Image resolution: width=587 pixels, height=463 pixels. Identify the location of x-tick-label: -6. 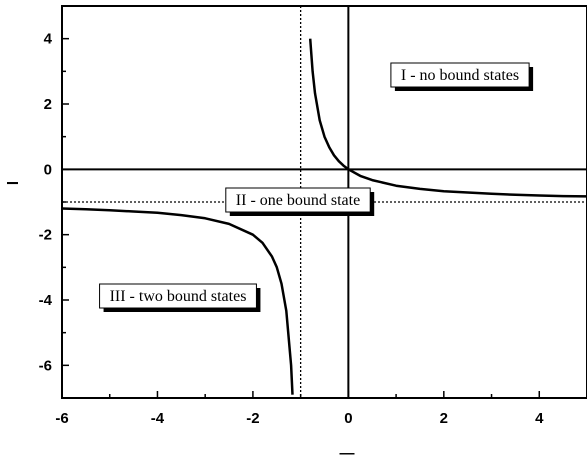
(61, 418).